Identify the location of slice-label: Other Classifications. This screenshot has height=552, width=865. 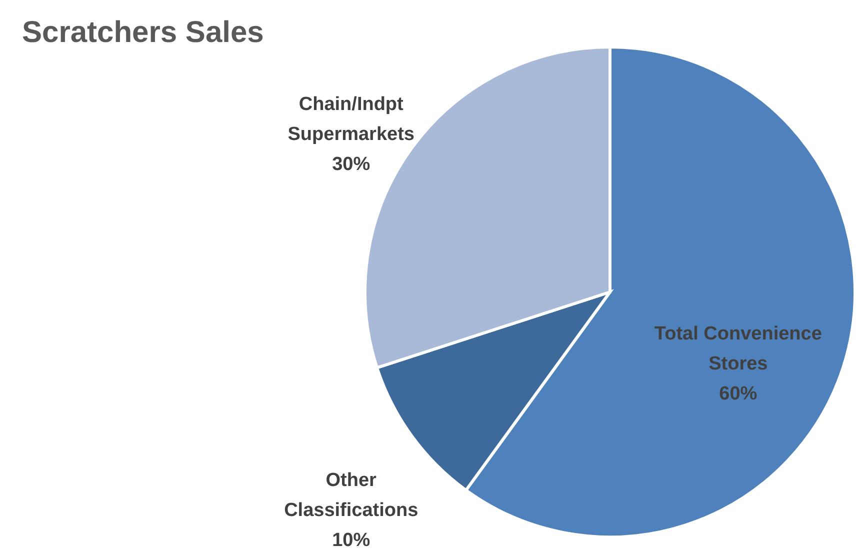
(351, 496).